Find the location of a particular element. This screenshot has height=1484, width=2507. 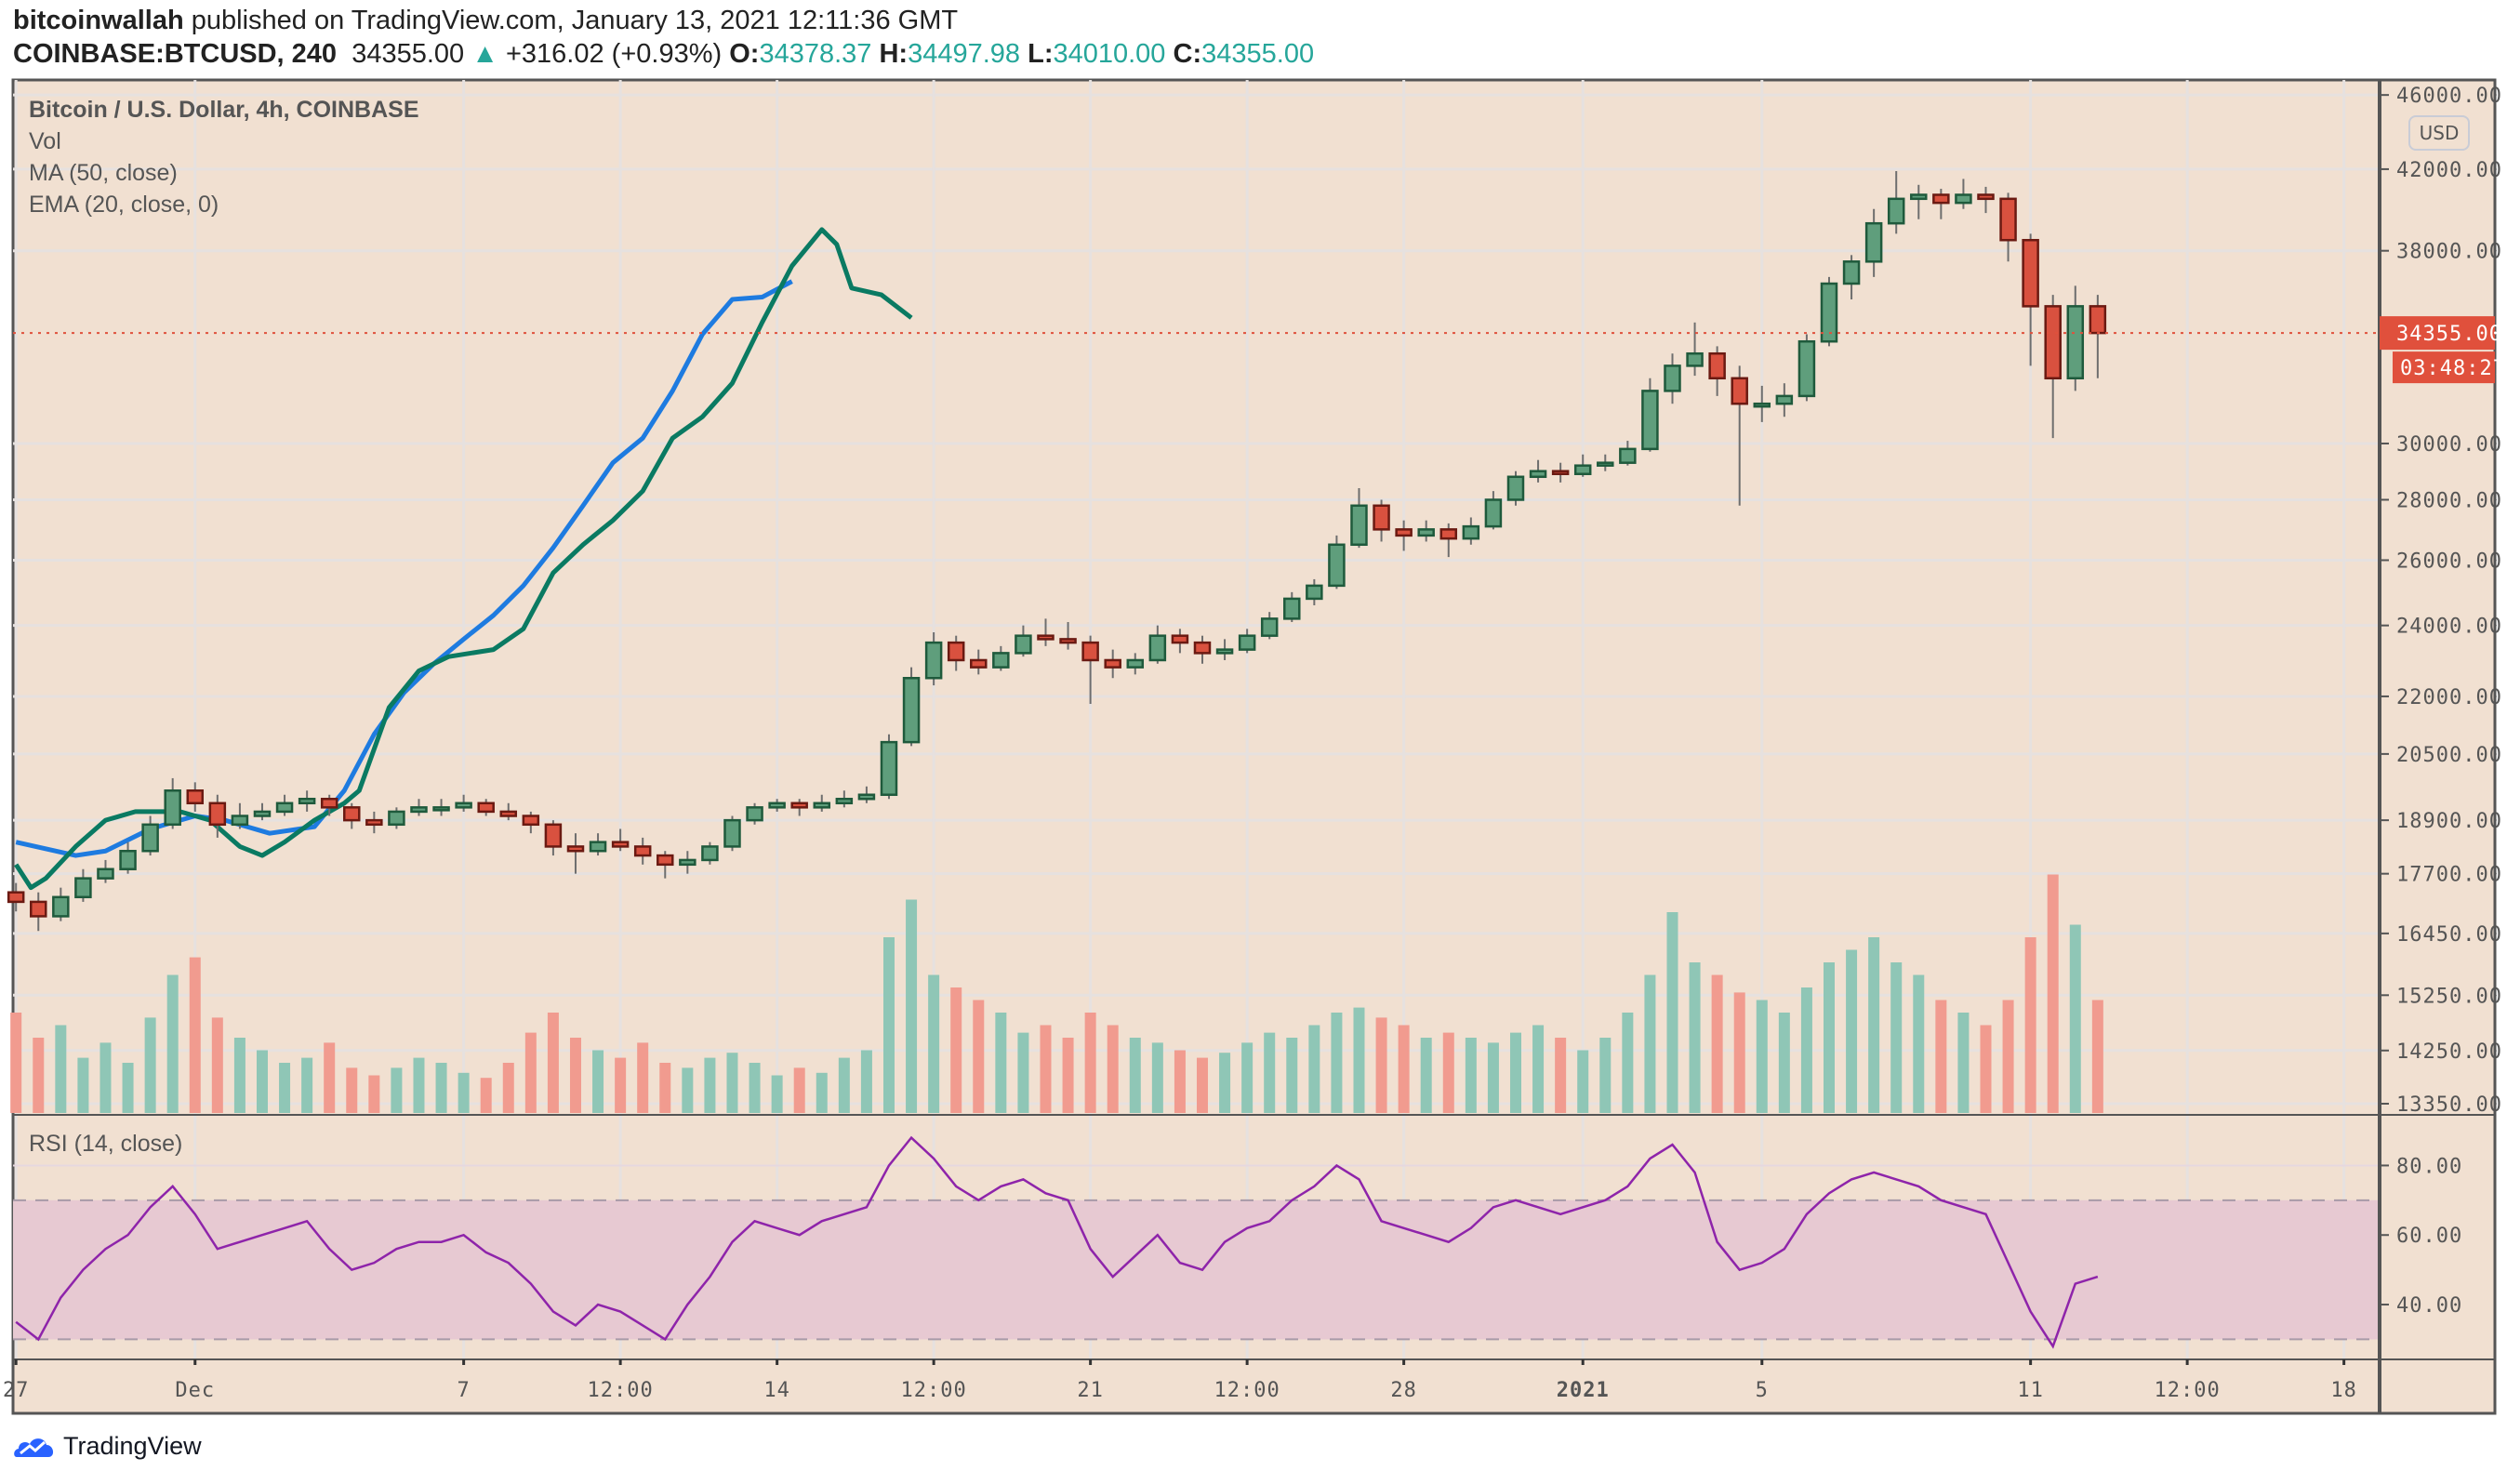

rsi-tick-label: 80.00 is located at coordinates (2429, 1166).